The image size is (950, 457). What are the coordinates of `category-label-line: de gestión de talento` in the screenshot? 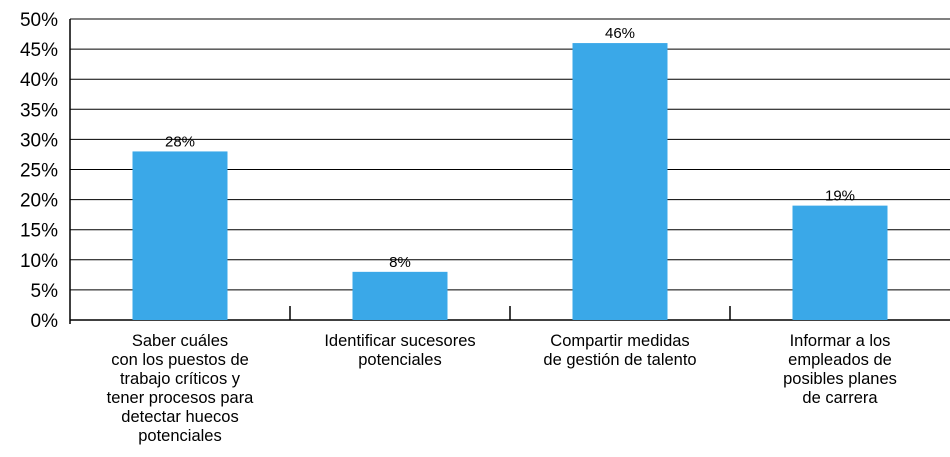 It's located at (619, 360).